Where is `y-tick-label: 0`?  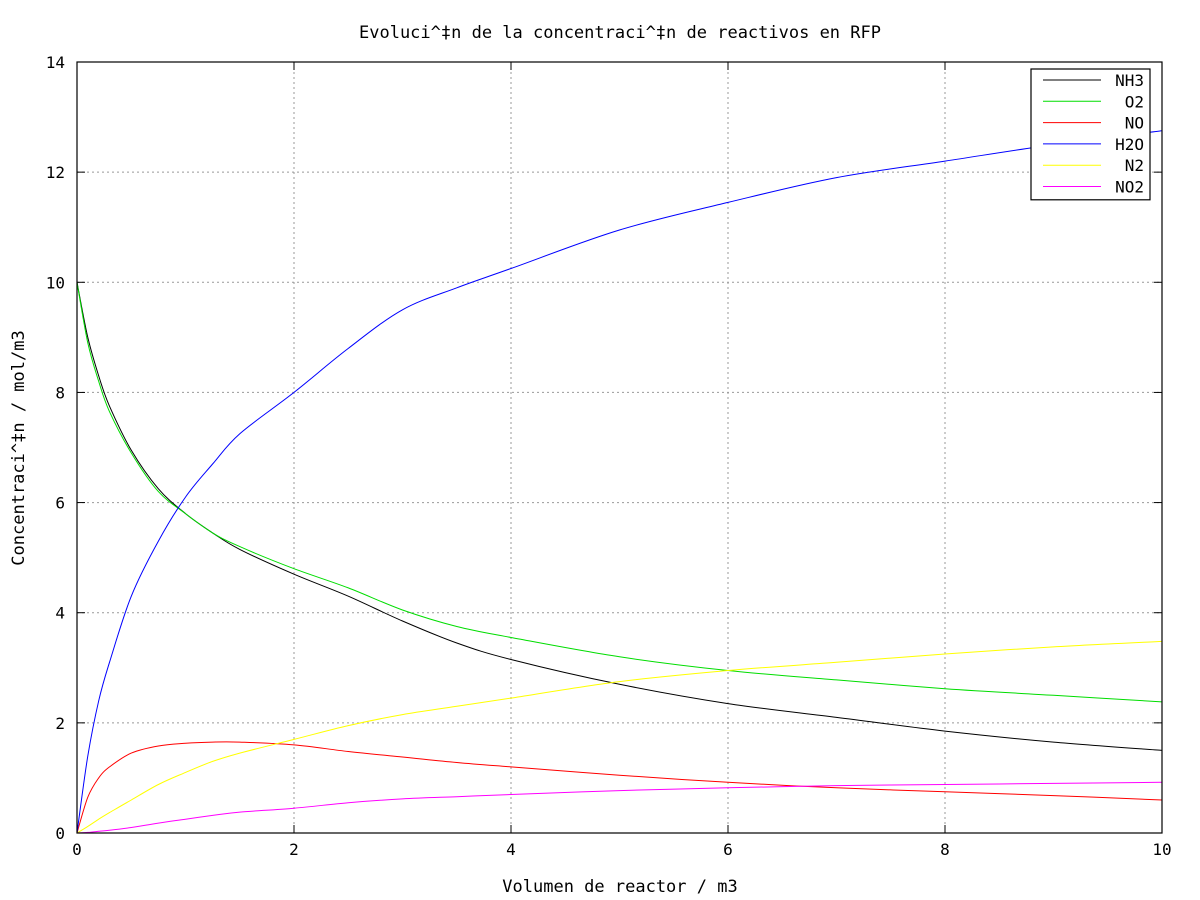
y-tick-label: 0 is located at coordinates (60, 833).